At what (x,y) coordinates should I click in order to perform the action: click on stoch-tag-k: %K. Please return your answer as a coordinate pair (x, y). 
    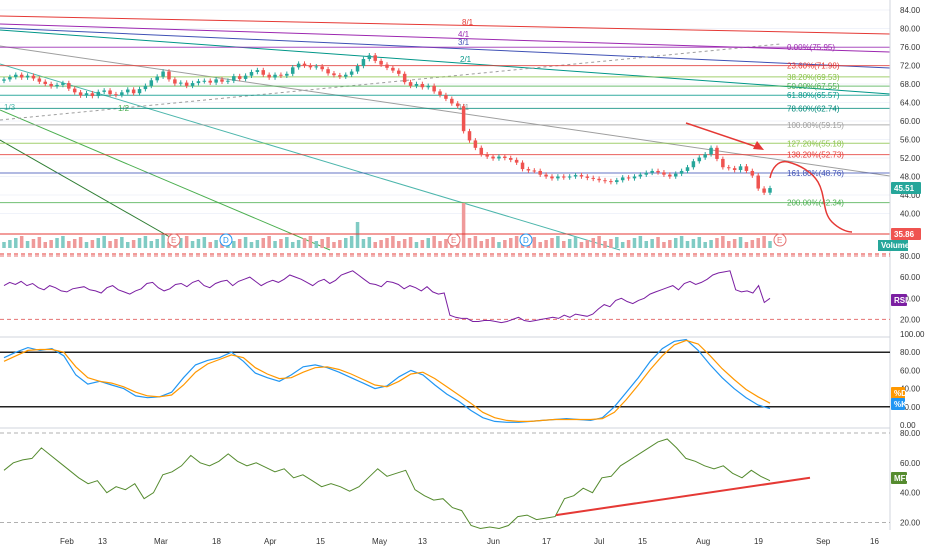
    Looking at the image, I should click on (900, 404).